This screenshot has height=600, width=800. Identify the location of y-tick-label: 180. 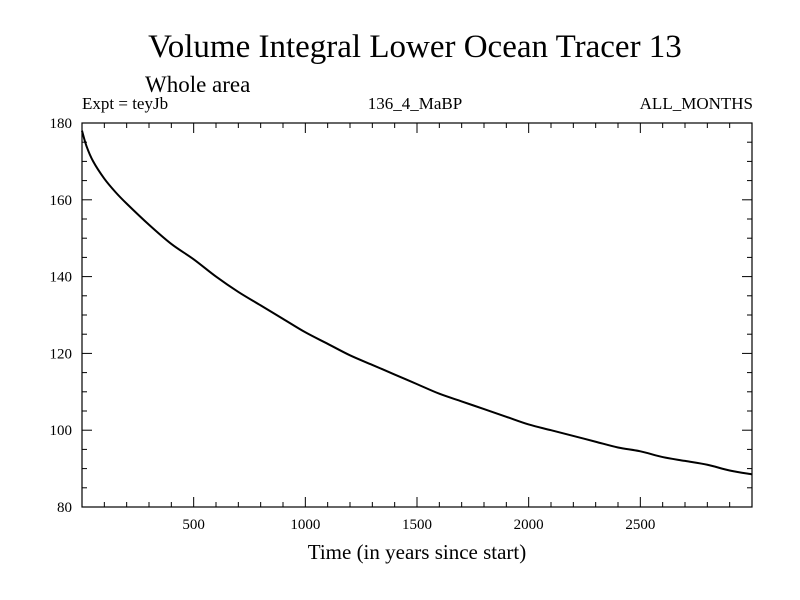
(61, 124).